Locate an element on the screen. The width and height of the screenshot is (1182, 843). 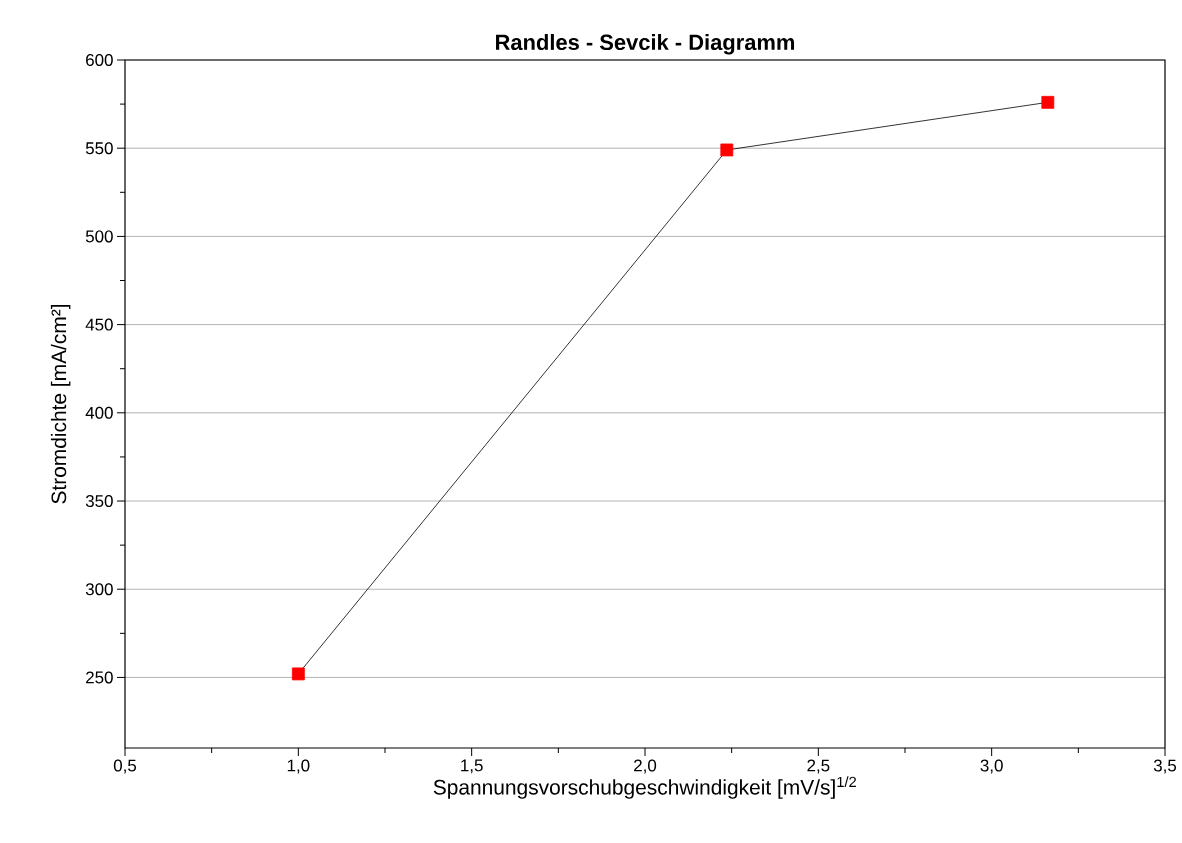
y-tick-label: 250 is located at coordinates (99, 677).